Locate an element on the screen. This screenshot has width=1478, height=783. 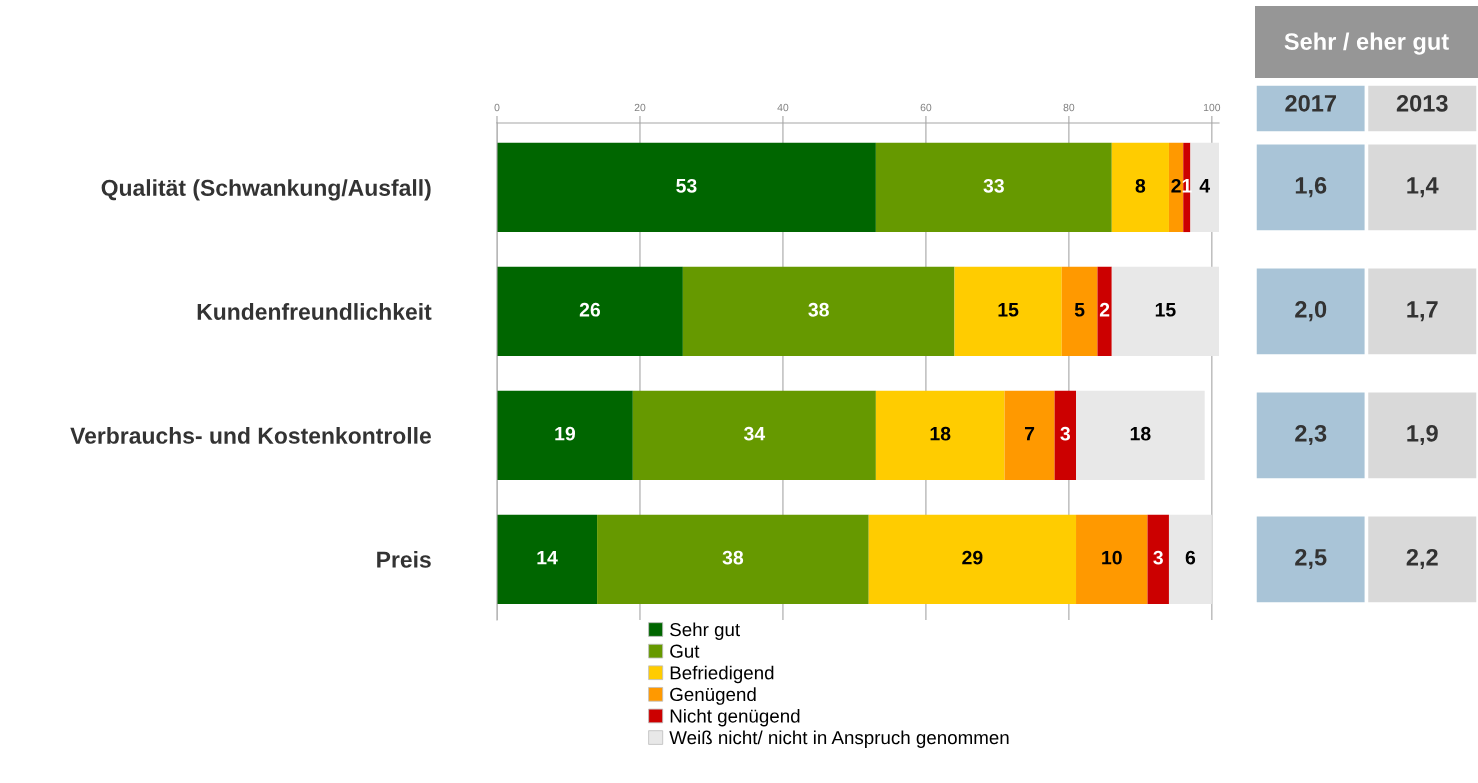
chart-title: Sehr / eher gut is located at coordinates (1366, 43).